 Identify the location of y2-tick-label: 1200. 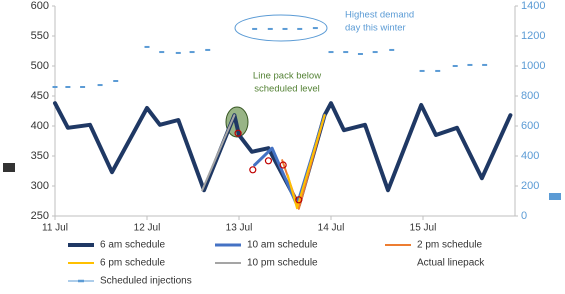
(533, 36).